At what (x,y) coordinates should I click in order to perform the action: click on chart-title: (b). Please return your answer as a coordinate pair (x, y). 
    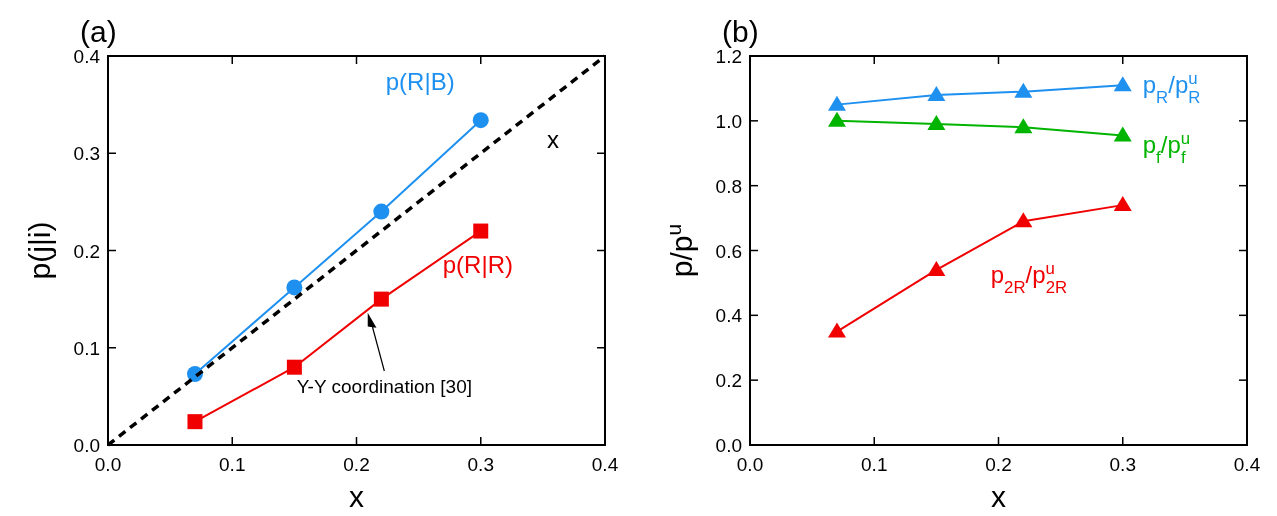
    Looking at the image, I should click on (740, 31).